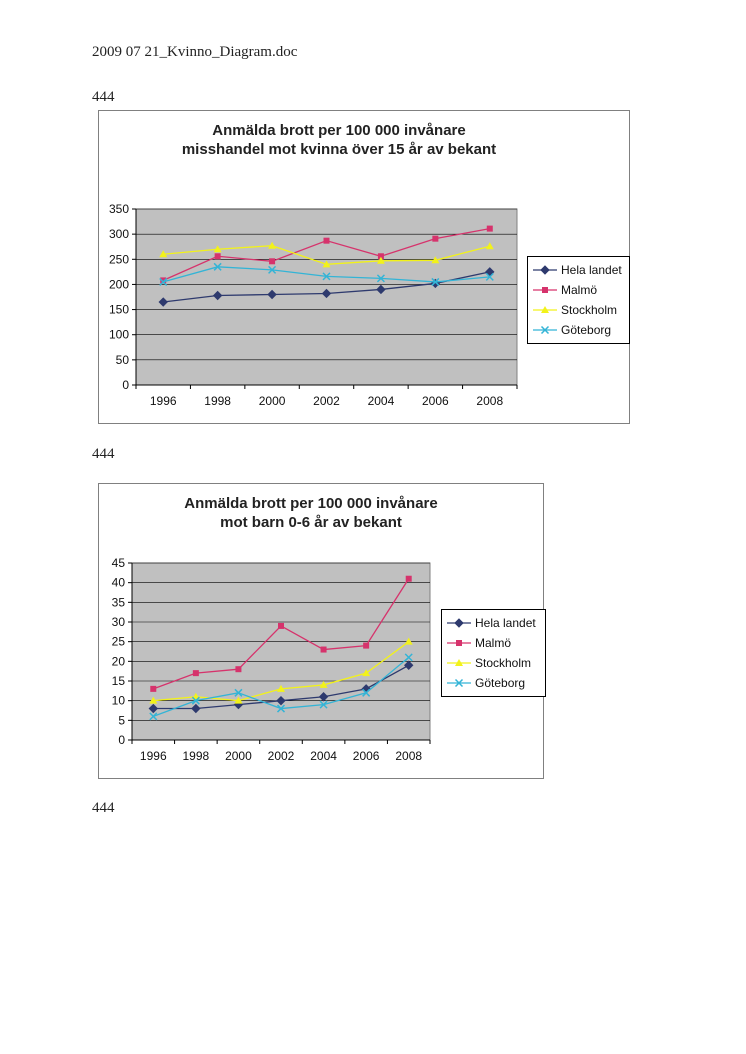 The image size is (746, 1054). I want to click on y-tick-label: 100, so click(119, 335).